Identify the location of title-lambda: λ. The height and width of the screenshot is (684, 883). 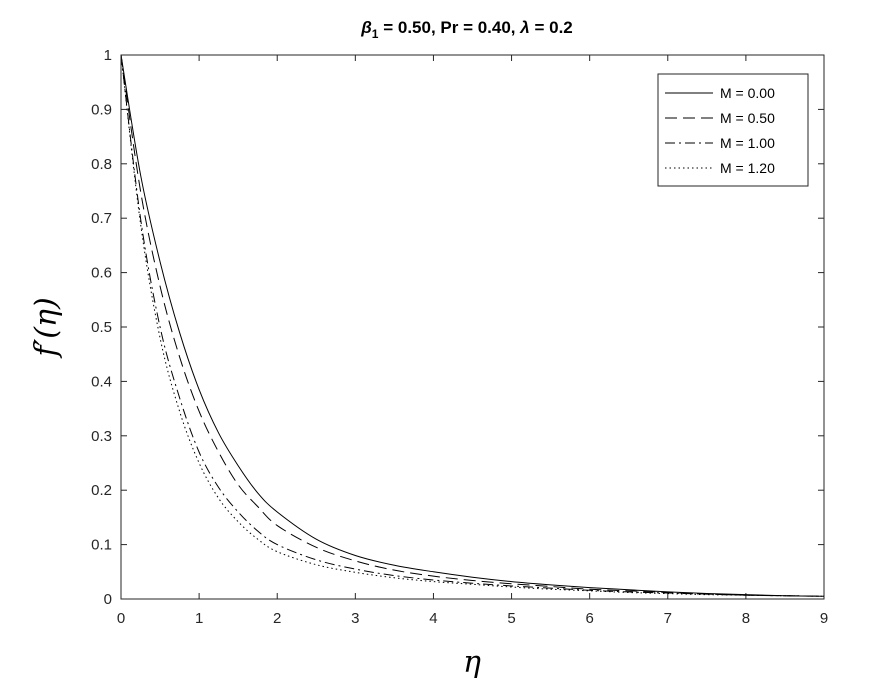
(524, 27).